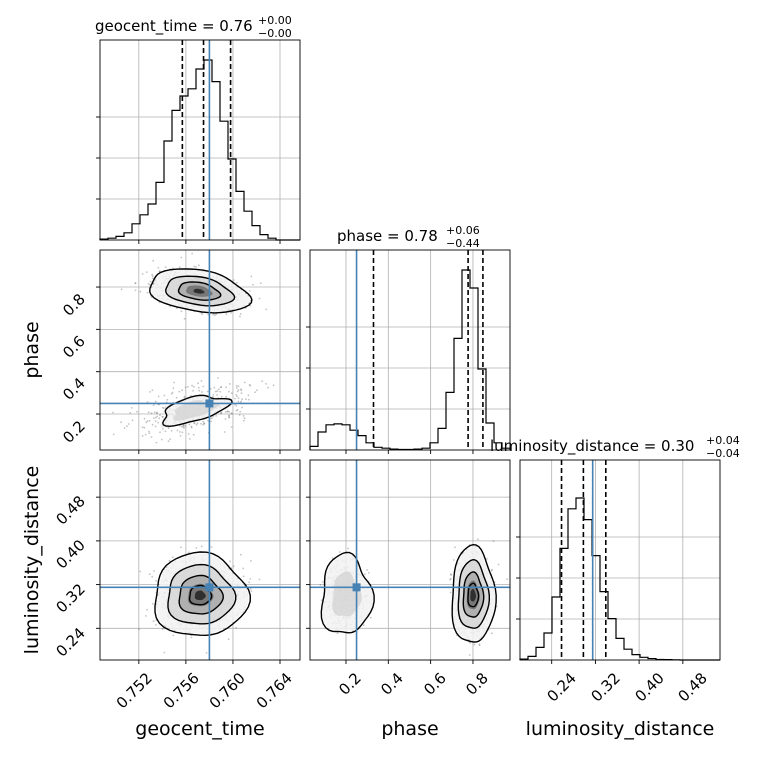 Image resolution: width=760 pixels, height=760 pixels. I want to click on scatter-phase-vs-geocent-time, so click(196, 351).